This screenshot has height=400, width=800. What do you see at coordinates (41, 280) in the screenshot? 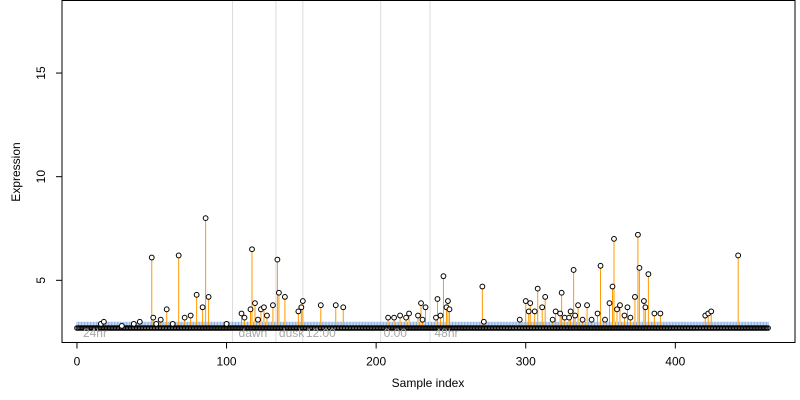
I see `y-tick-label: 5` at bounding box center [41, 280].